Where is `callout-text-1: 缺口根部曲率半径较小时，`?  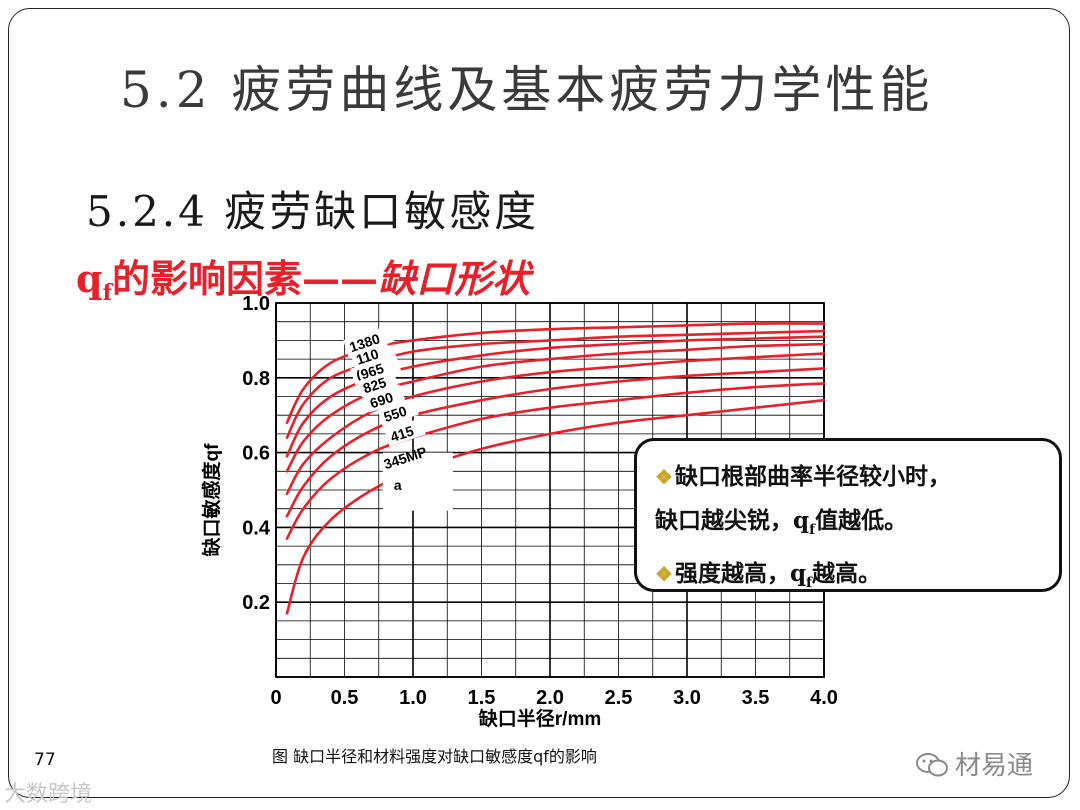 callout-text-1: 缺口根部曲率半径较小时， is located at coordinates (812, 476).